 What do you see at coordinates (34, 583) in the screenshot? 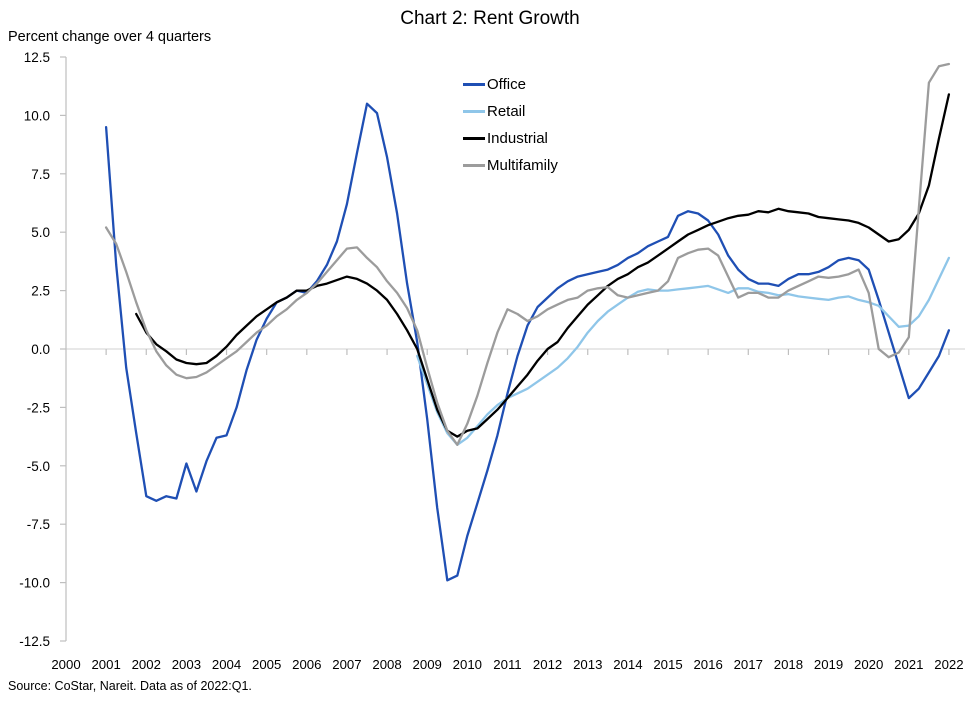
I see `y-axis-tick-label: -10.0` at bounding box center [34, 583].